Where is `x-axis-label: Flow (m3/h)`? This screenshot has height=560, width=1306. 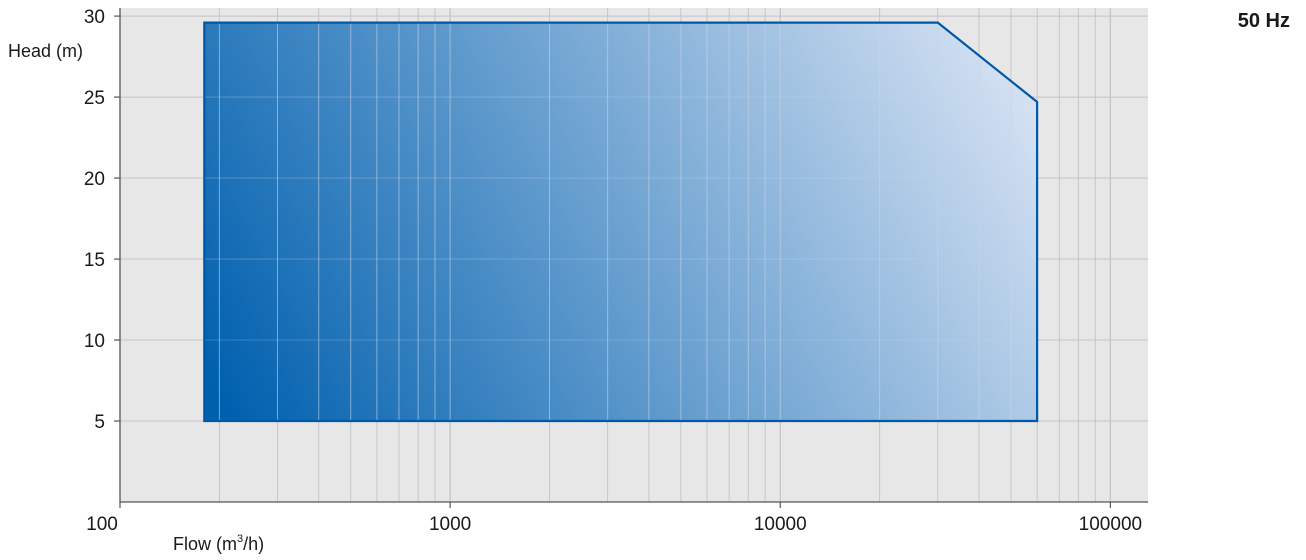
x-axis-label: Flow (m3/h) is located at coordinates (218, 543).